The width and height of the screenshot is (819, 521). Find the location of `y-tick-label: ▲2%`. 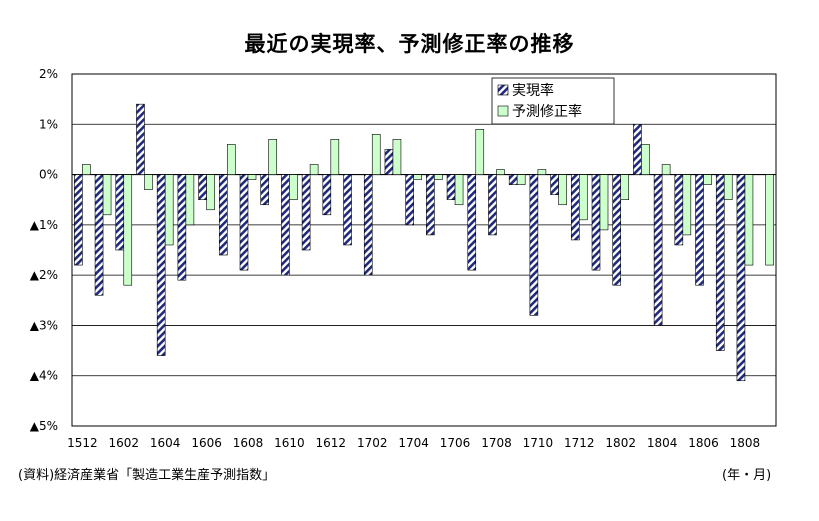

y-tick-label: ▲2% is located at coordinates (44, 275).